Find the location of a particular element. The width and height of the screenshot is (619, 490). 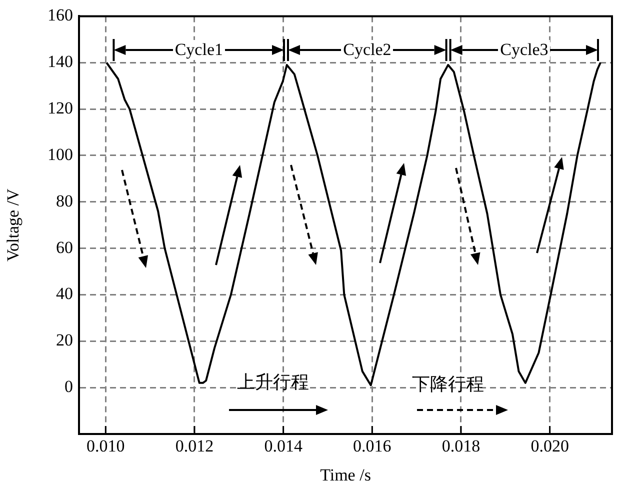

y-tick-label: 20 is located at coordinates (64, 340).